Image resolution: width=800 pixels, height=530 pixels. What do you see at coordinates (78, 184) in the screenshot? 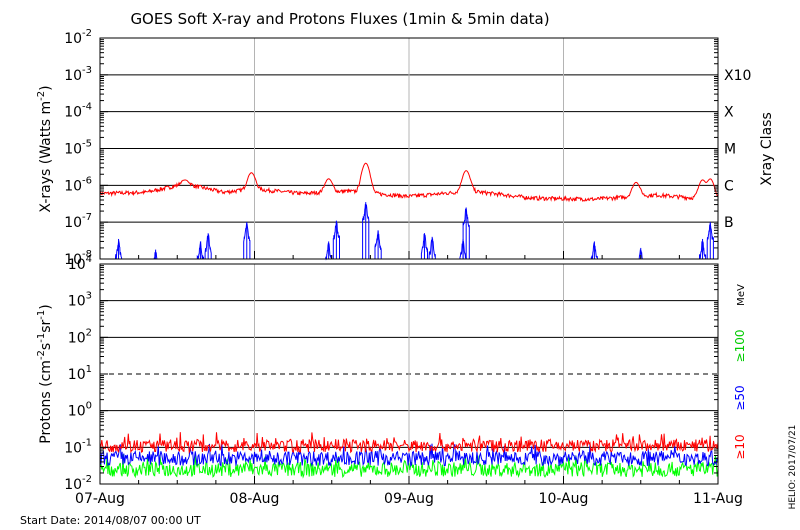
I see `xray-y-tick-label: 10⁻⁶` at bounding box center [78, 184].